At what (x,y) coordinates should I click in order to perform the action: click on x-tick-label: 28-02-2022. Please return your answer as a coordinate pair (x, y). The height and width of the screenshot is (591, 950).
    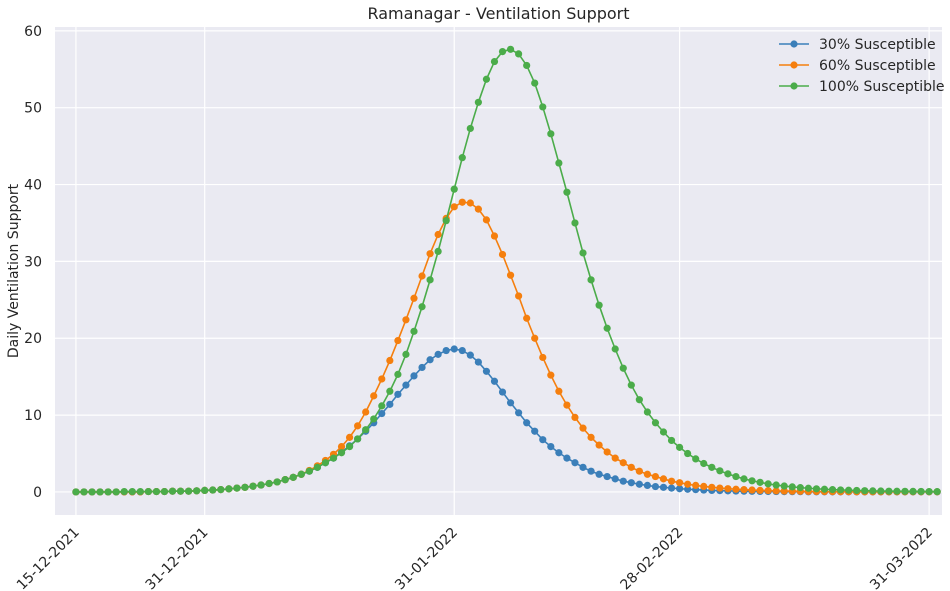
    Looking at the image, I should click on (652, 558).